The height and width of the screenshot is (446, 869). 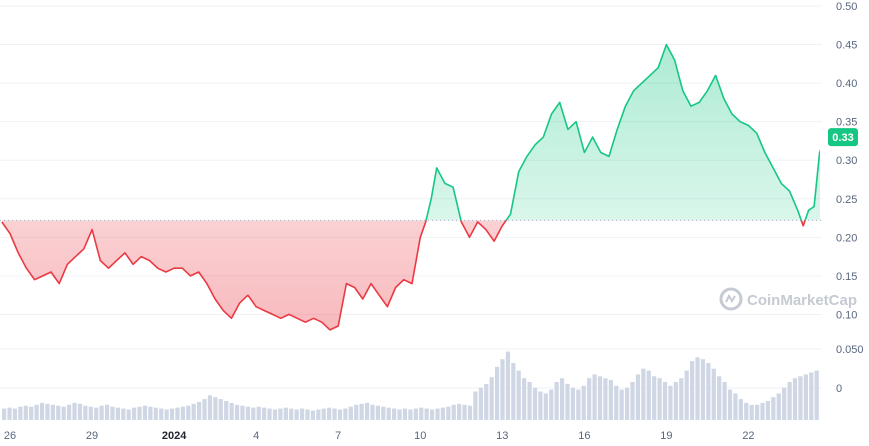 What do you see at coordinates (748, 436) in the screenshot?
I see `x-tick-label: 22` at bounding box center [748, 436].